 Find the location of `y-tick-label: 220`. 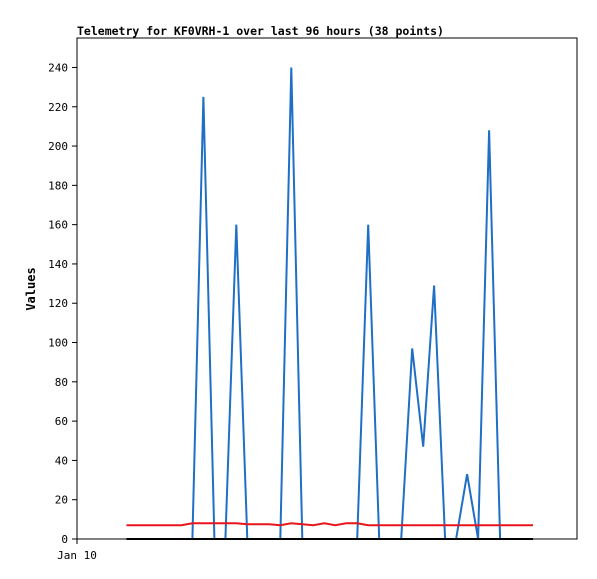

y-tick-label: 220 is located at coordinates (58, 107).